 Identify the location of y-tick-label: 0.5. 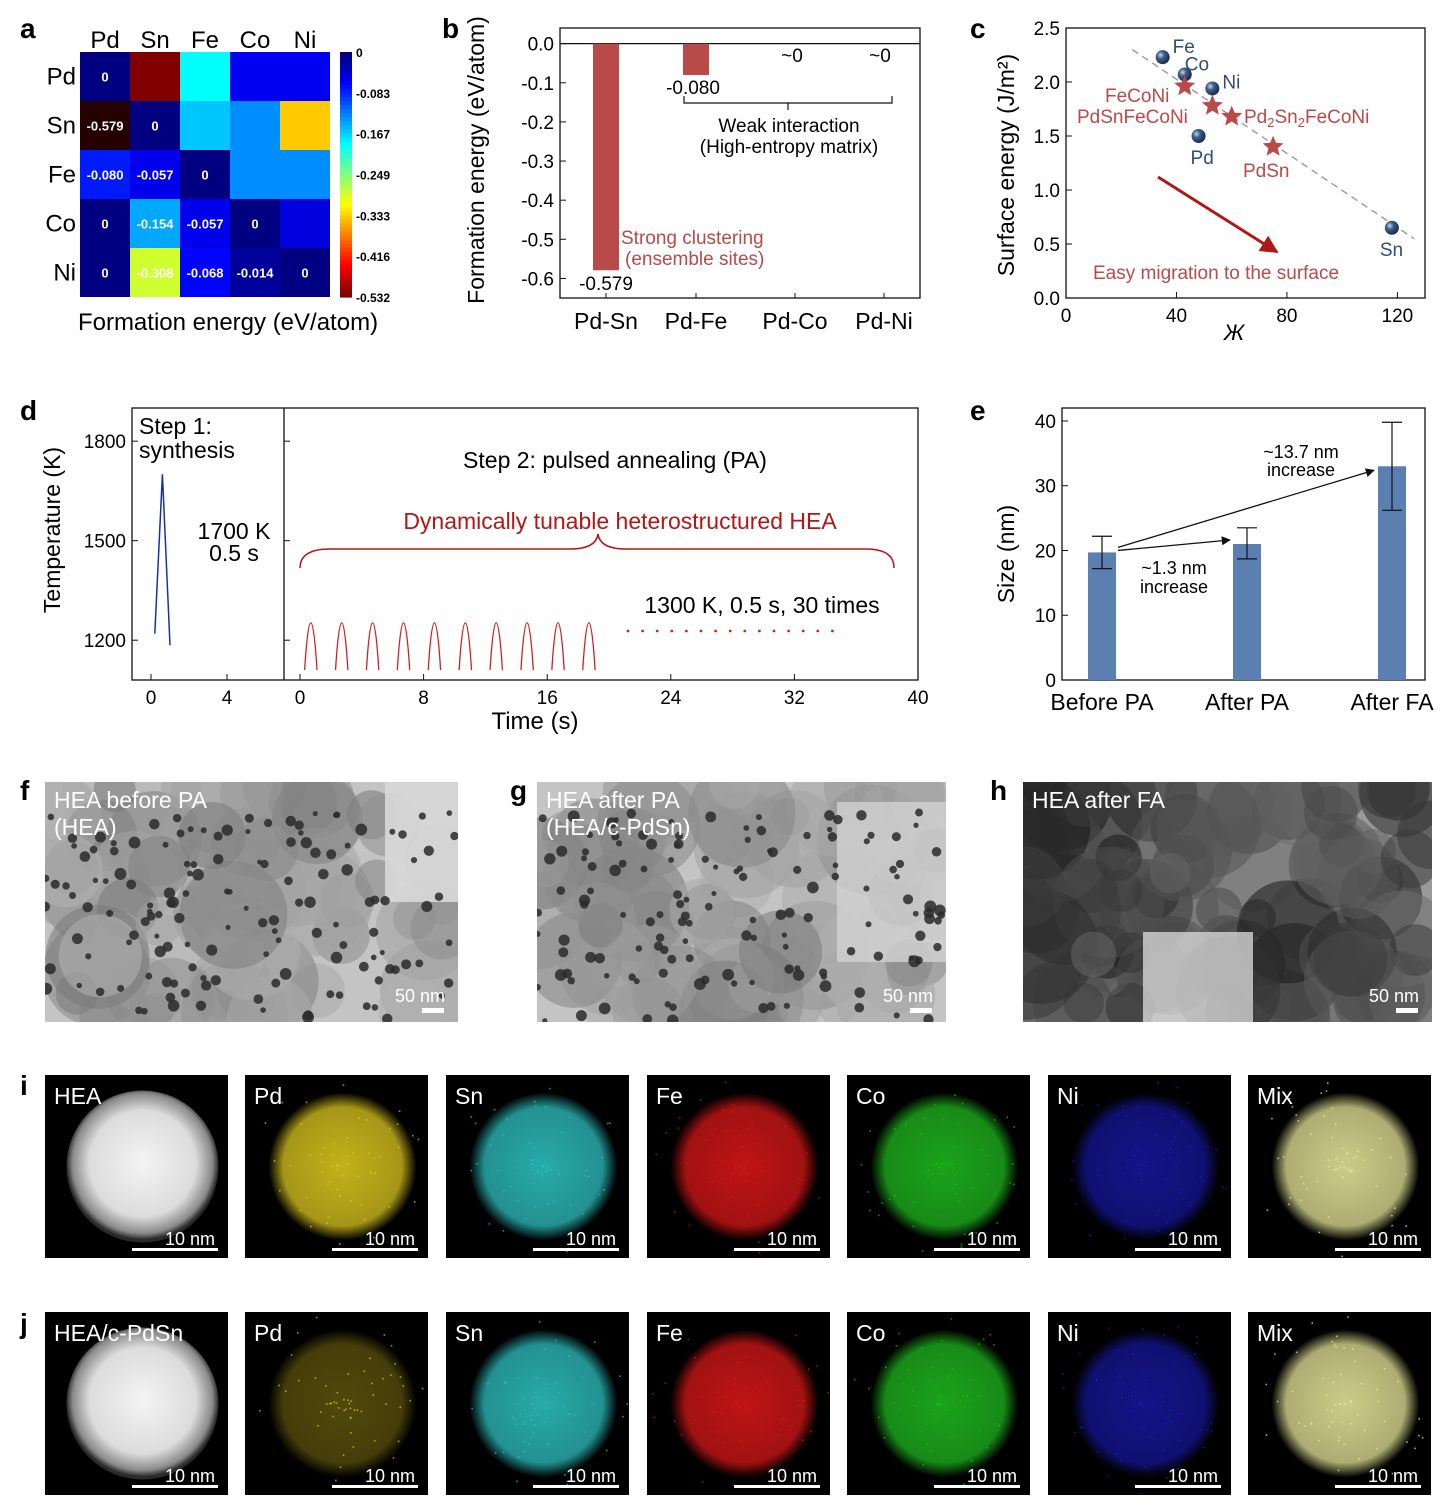
(1047, 245).